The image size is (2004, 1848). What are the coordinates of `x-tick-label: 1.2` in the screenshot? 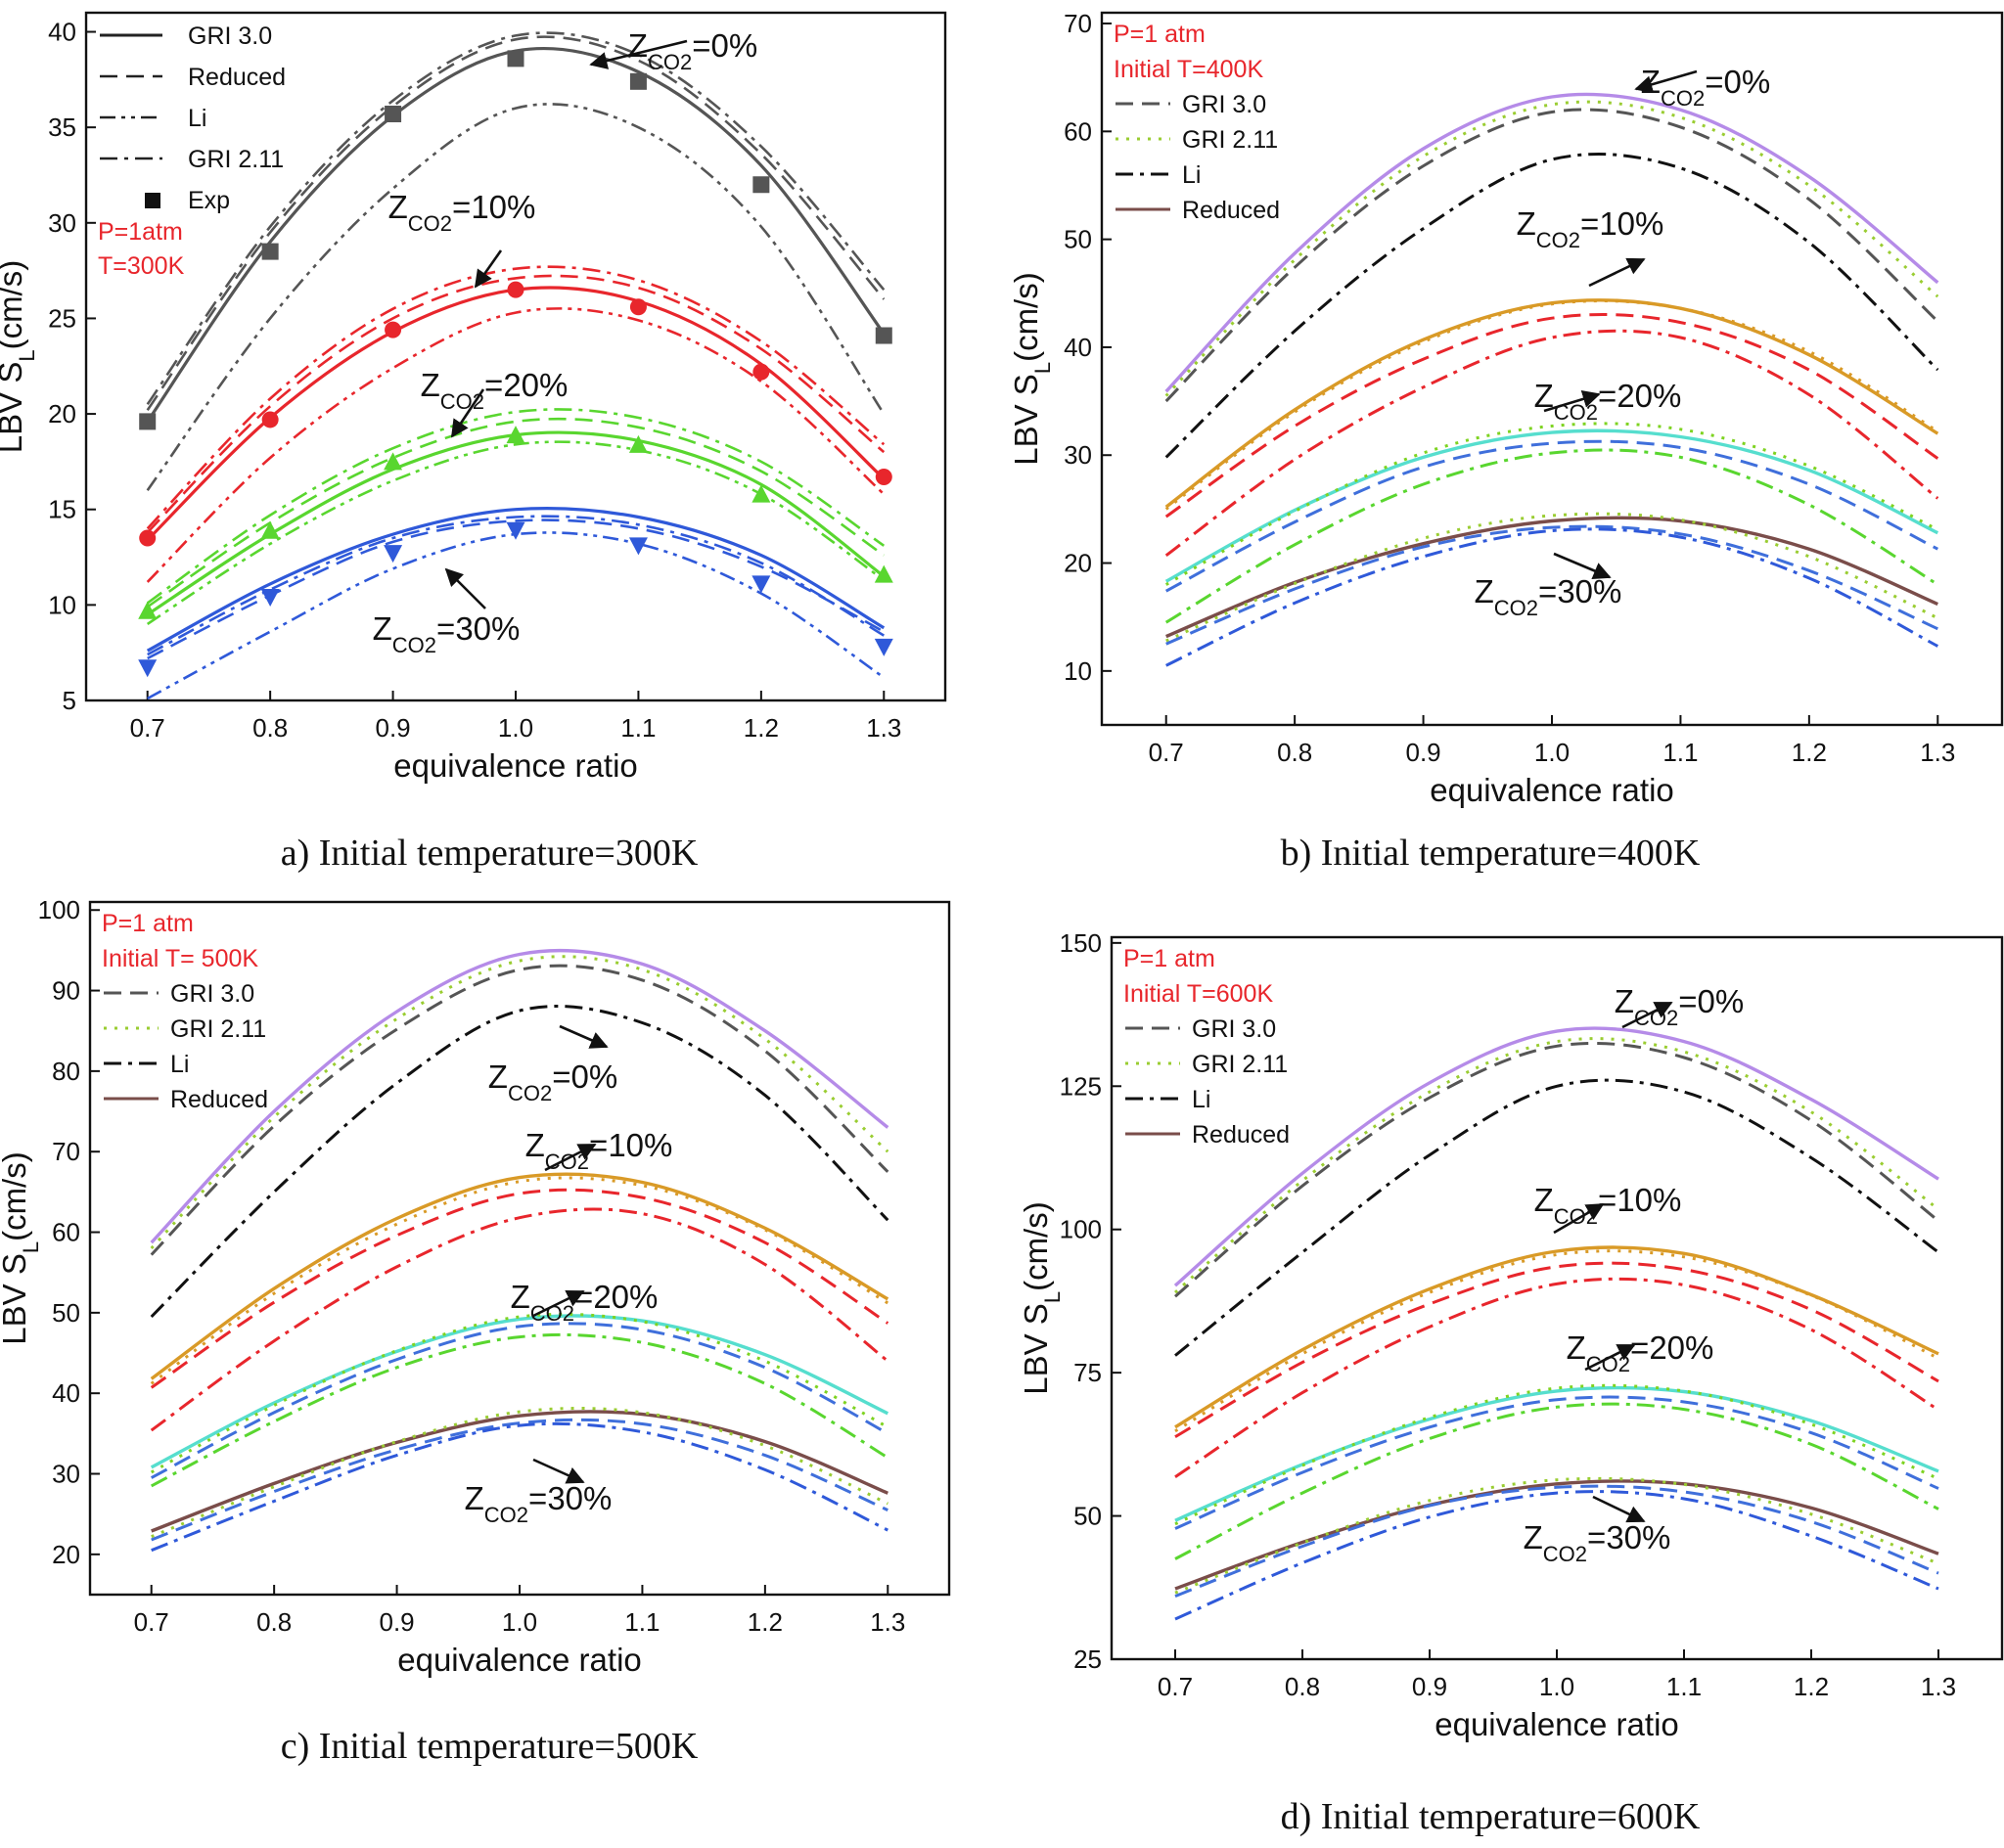 It's located at (761, 728).